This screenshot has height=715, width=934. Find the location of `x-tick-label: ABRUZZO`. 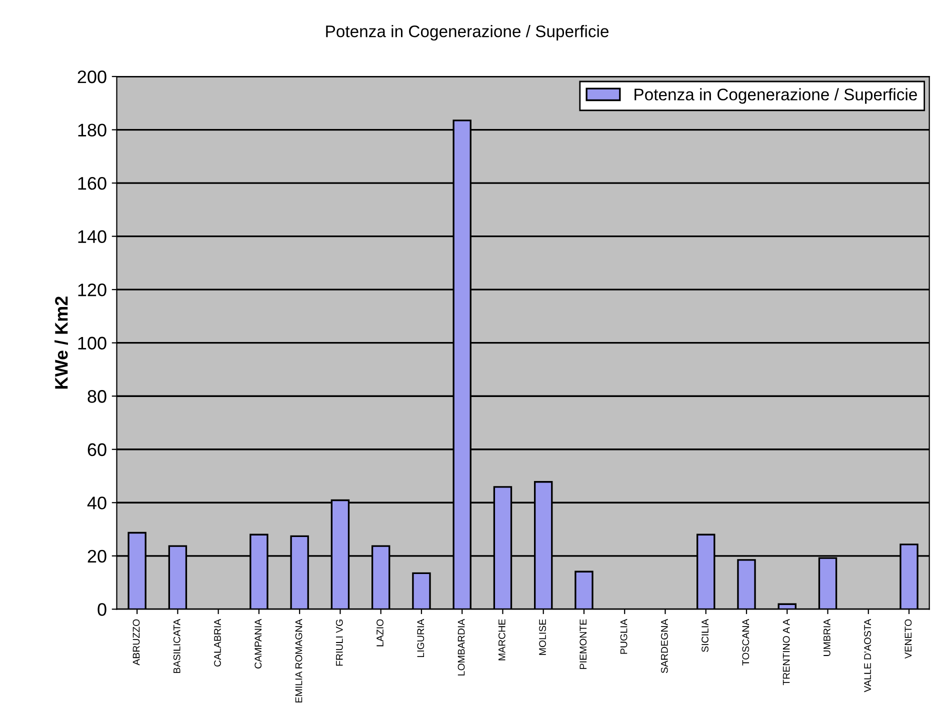

x-tick-label: ABRUZZO is located at coordinates (136, 642).